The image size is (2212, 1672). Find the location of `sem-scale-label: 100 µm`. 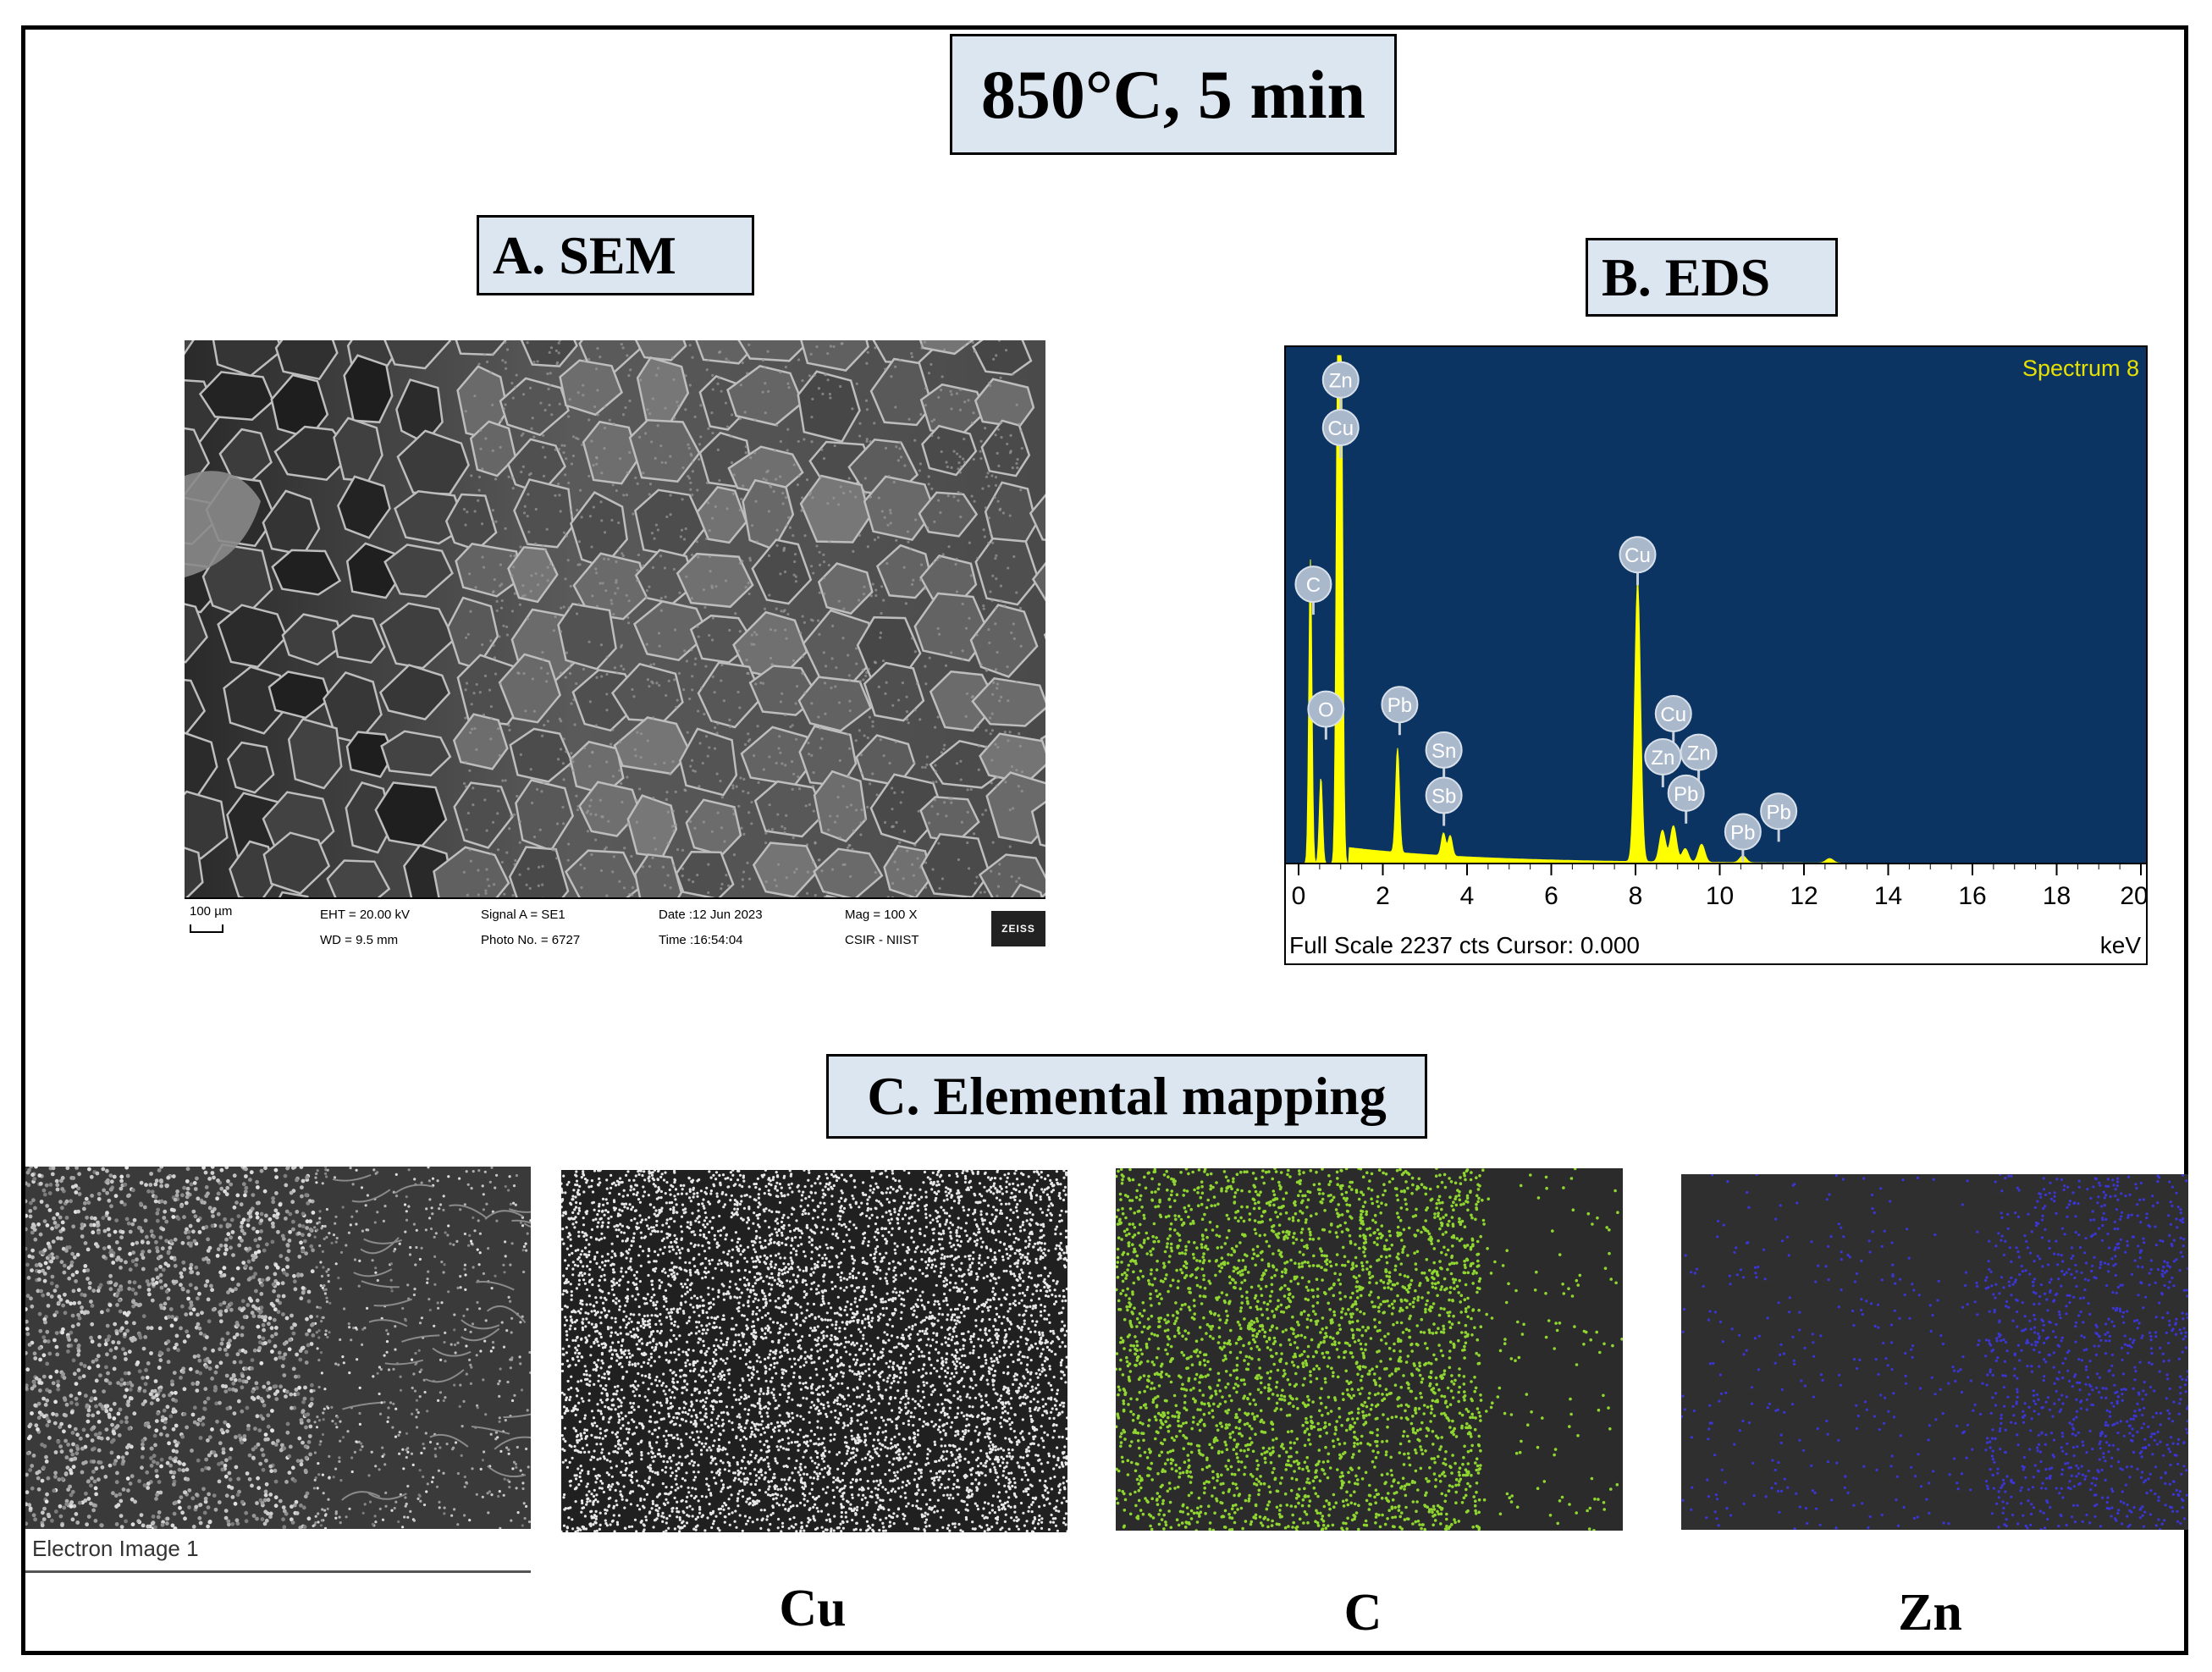

sem-scale-label: 100 µm is located at coordinates (211, 911).